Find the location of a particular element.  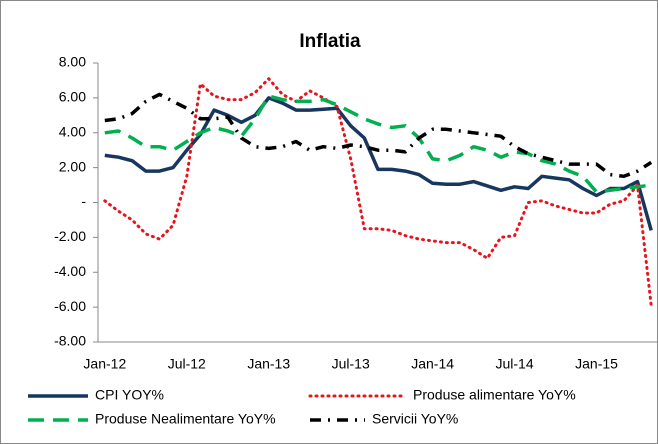

y-tick-label: 8.00 is located at coordinates (72, 62).